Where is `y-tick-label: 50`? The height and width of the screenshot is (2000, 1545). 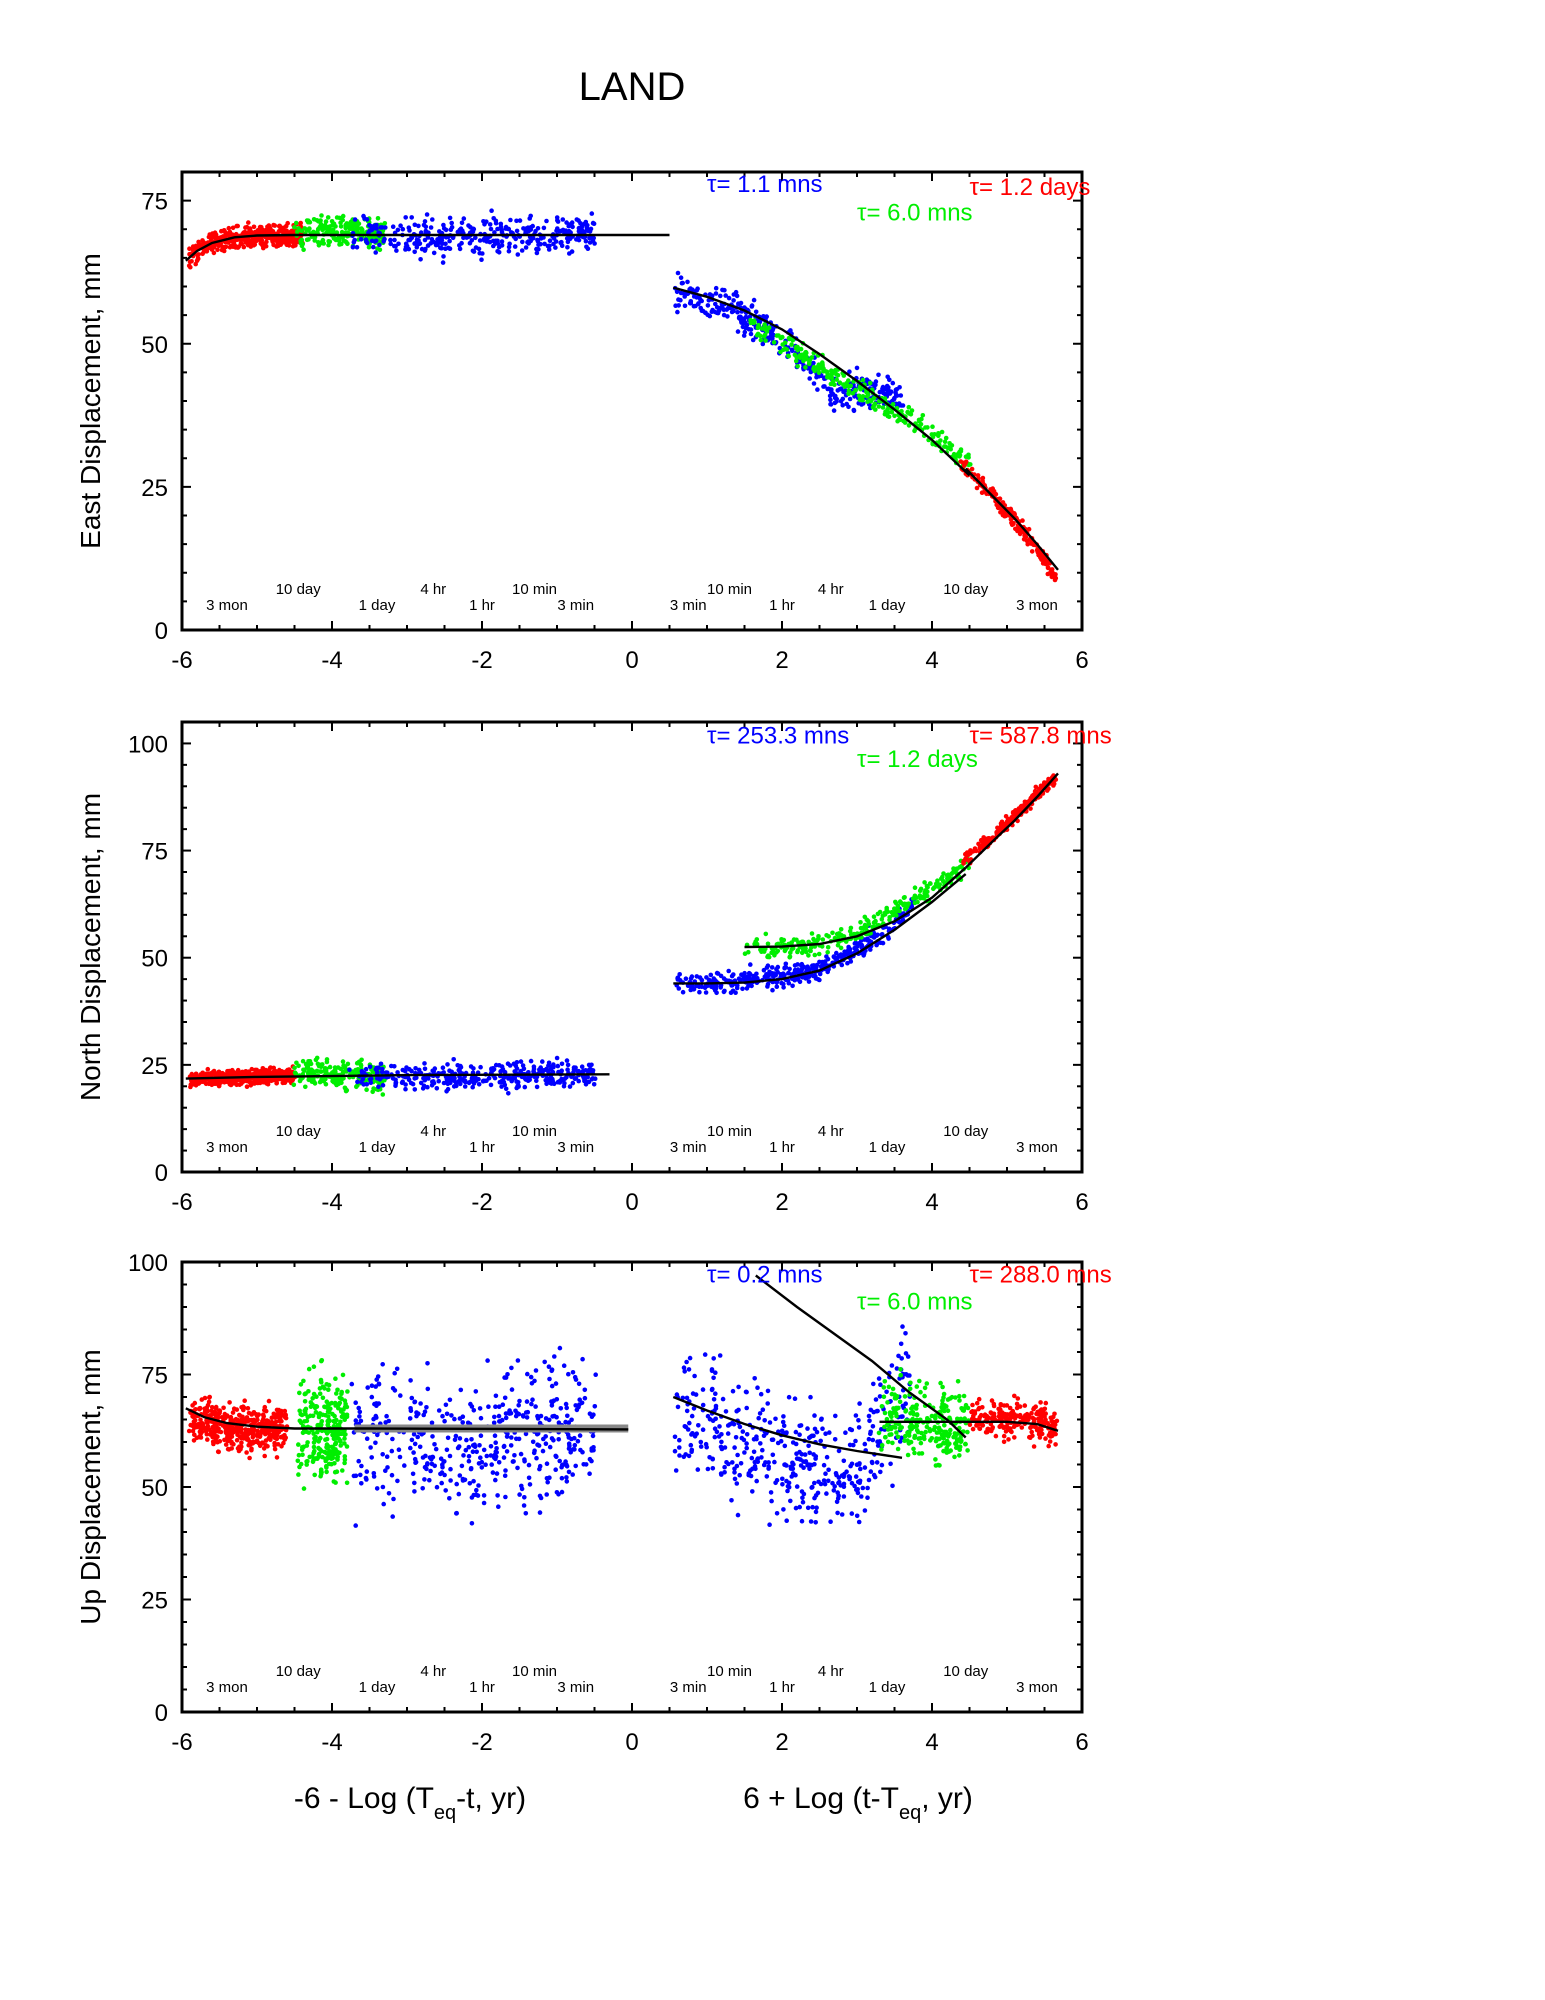
y-tick-label: 50 is located at coordinates (154, 345).